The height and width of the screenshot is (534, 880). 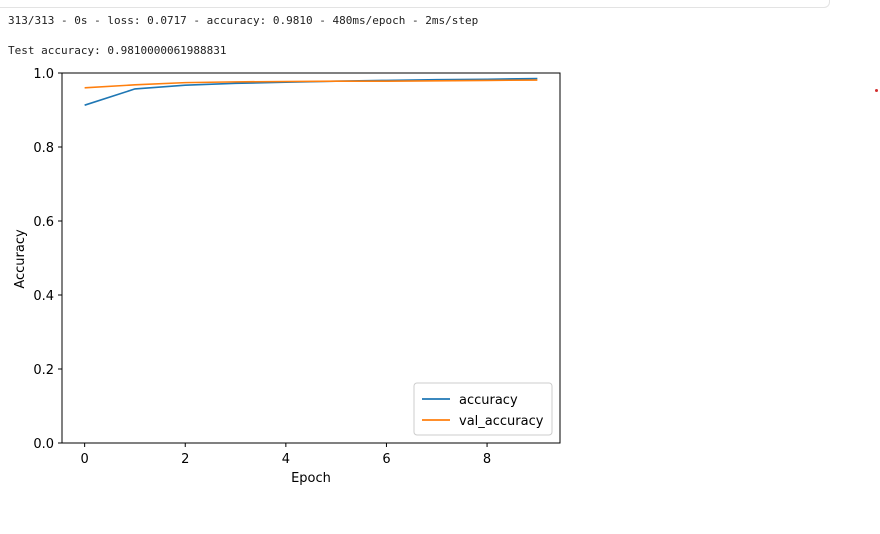 What do you see at coordinates (185, 459) in the screenshot?
I see `x-tick-label: 2` at bounding box center [185, 459].